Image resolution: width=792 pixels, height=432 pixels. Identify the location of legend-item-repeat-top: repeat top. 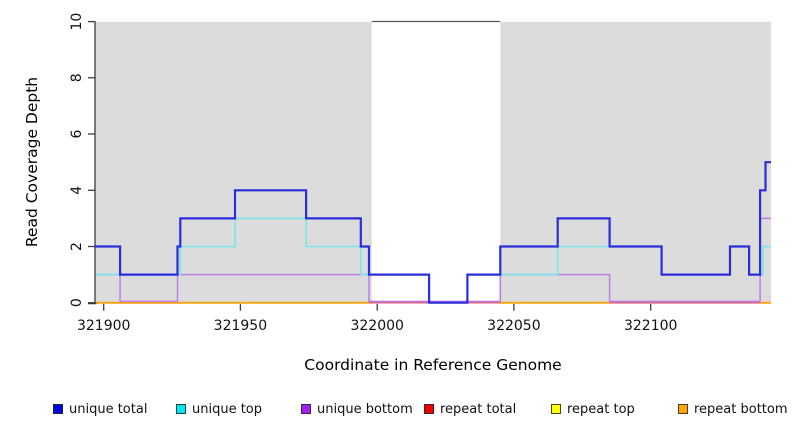
(593, 409).